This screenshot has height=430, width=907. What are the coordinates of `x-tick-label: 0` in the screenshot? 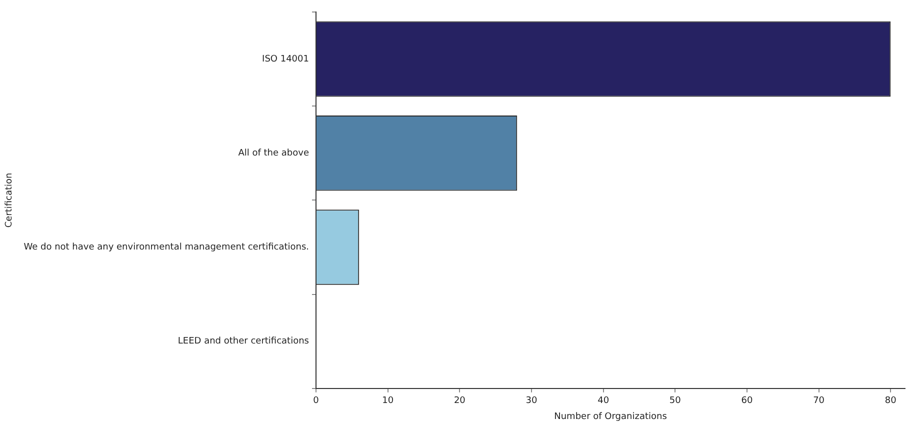 It's located at (316, 401).